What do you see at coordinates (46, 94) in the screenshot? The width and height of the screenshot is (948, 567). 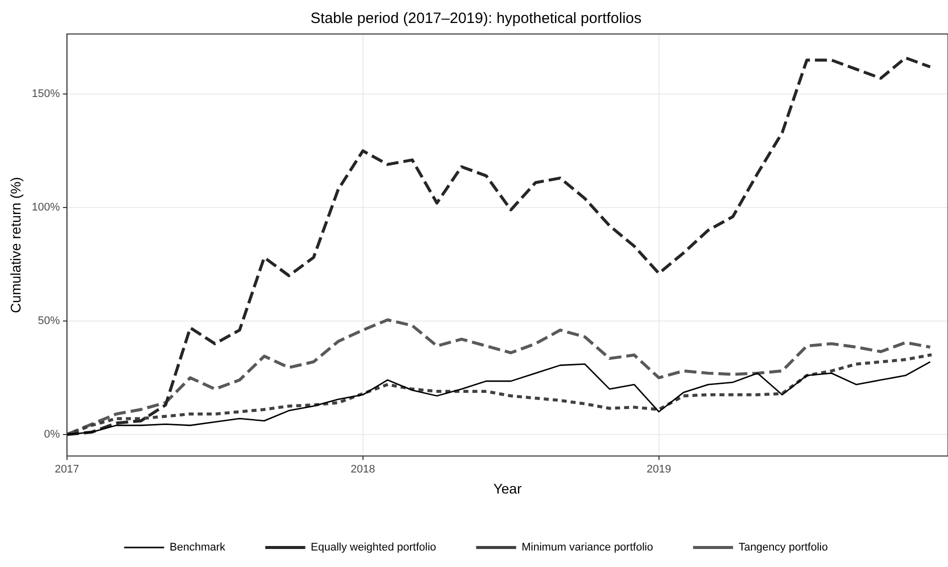 I see `y-tick-label: 150%` at bounding box center [46, 94].